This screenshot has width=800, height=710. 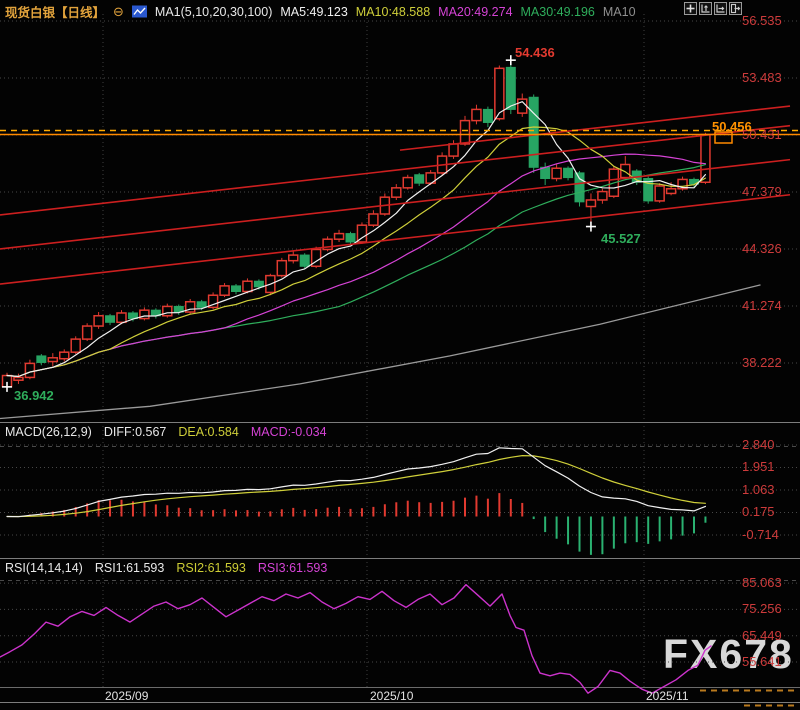 What do you see at coordinates (762, 582) in the screenshot?
I see `rsi-axis-label: 85.063` at bounding box center [762, 582].